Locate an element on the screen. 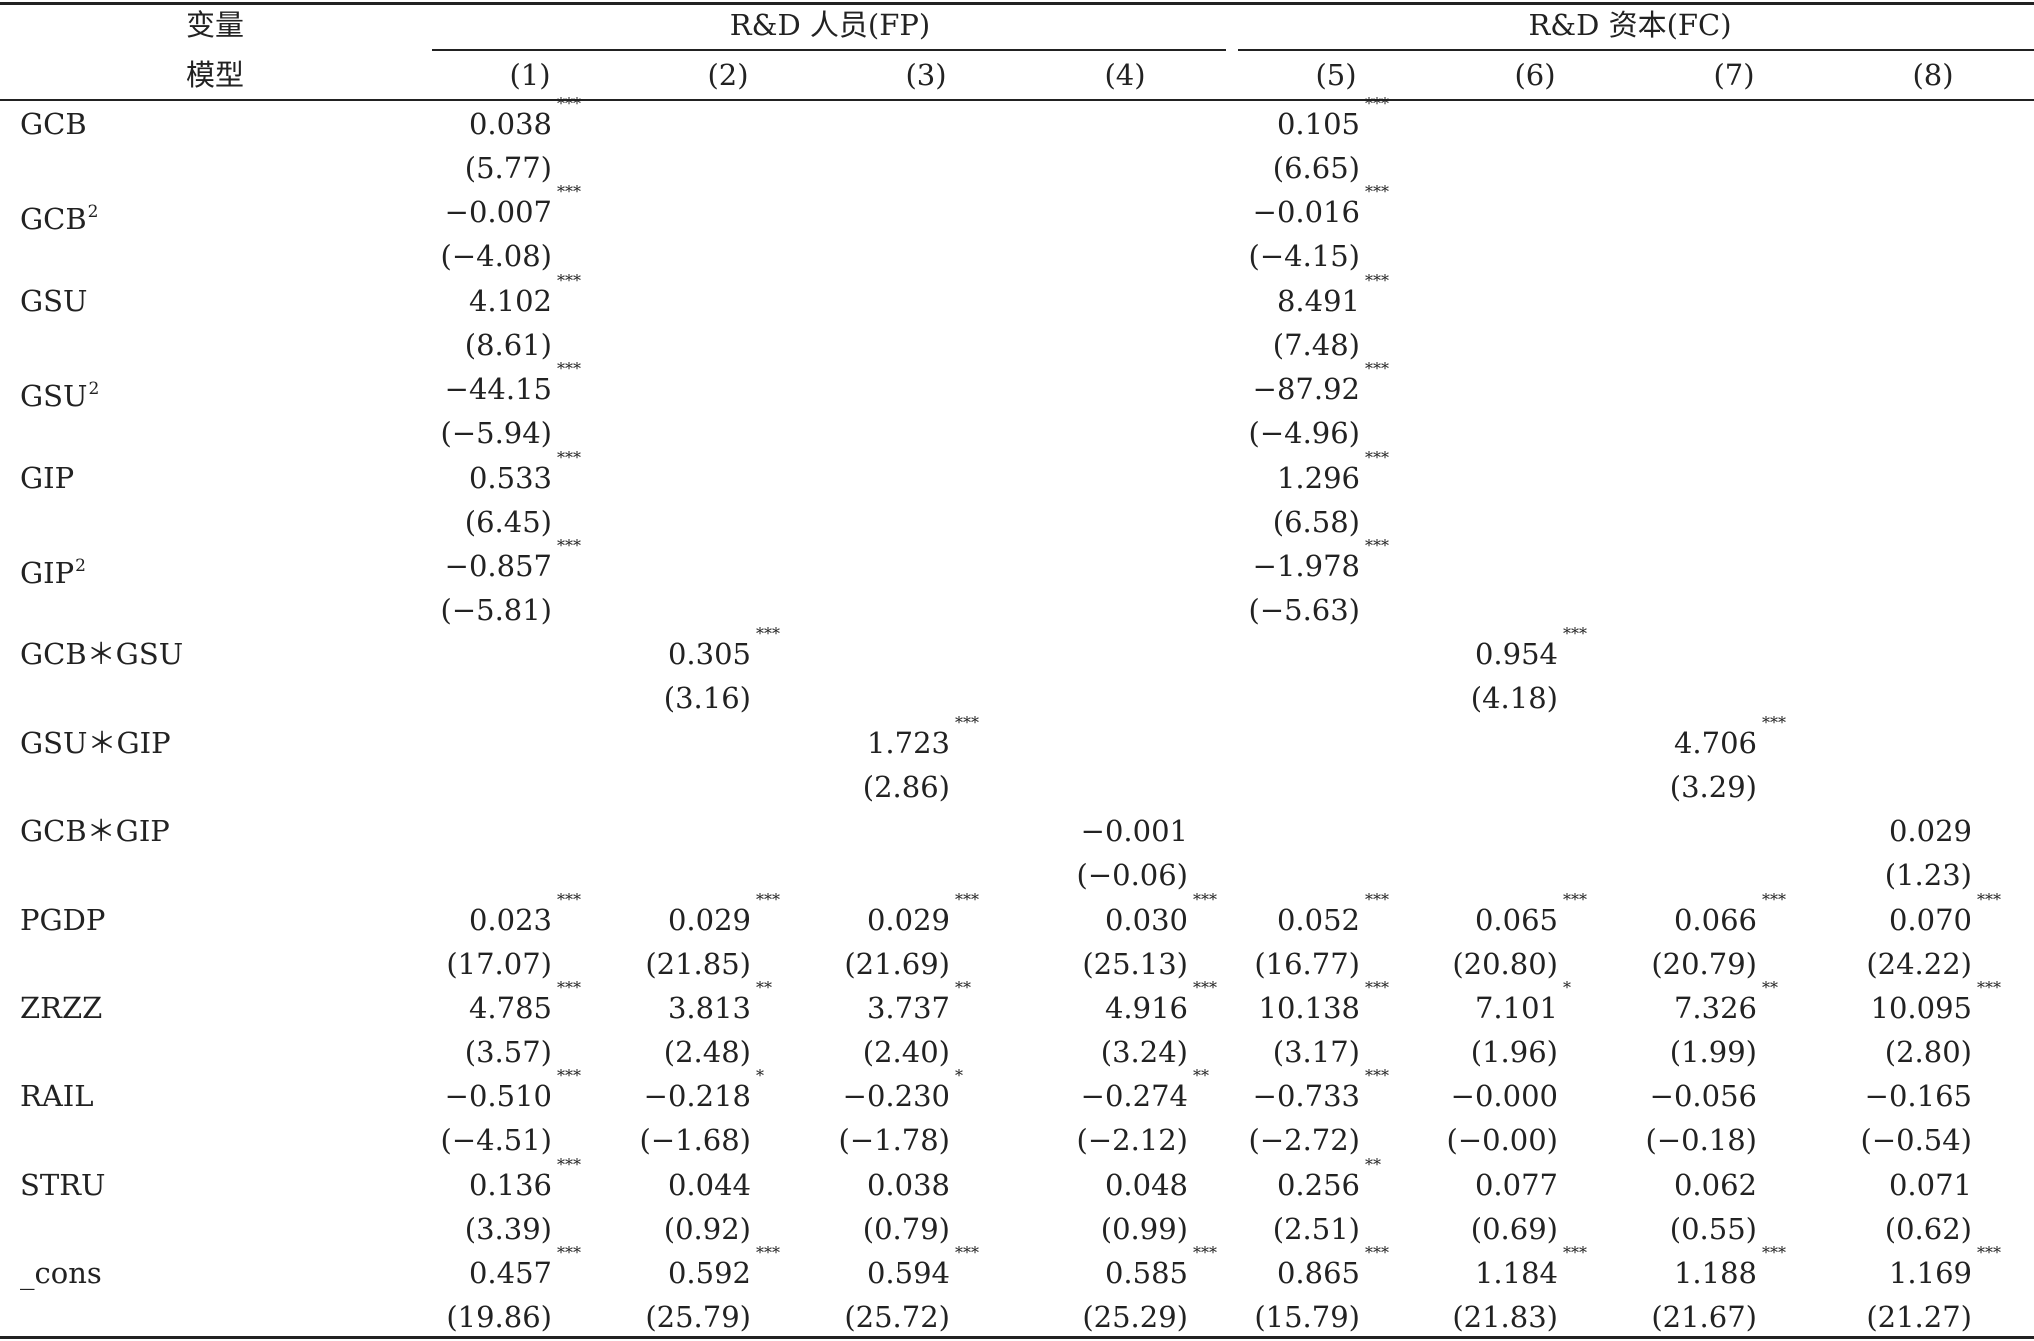  coefficient-value: 8.491 *** is located at coordinates (1332, 294).